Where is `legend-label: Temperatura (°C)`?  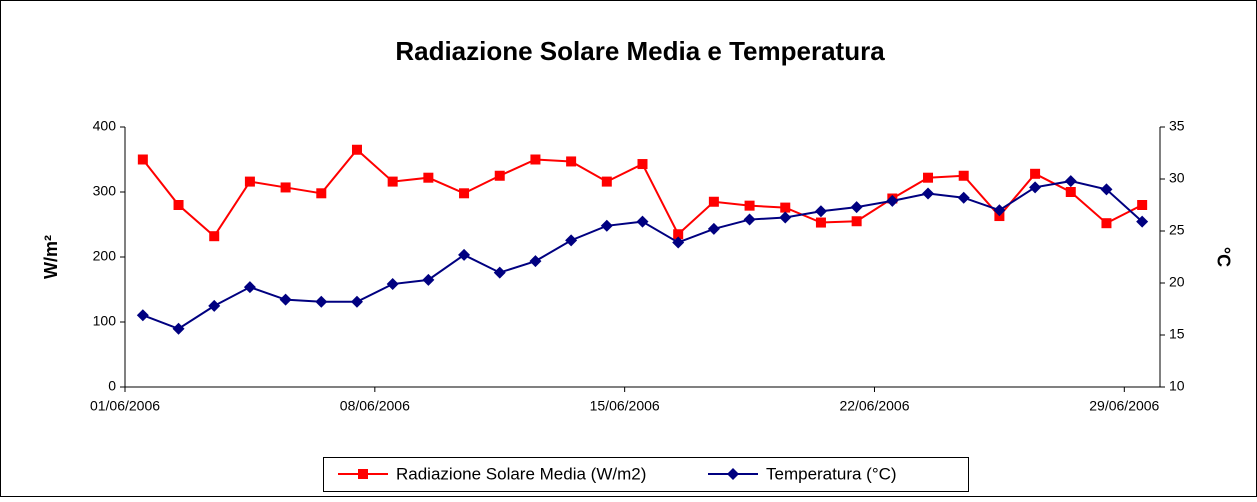 legend-label: Temperatura (°C) is located at coordinates (831, 473).